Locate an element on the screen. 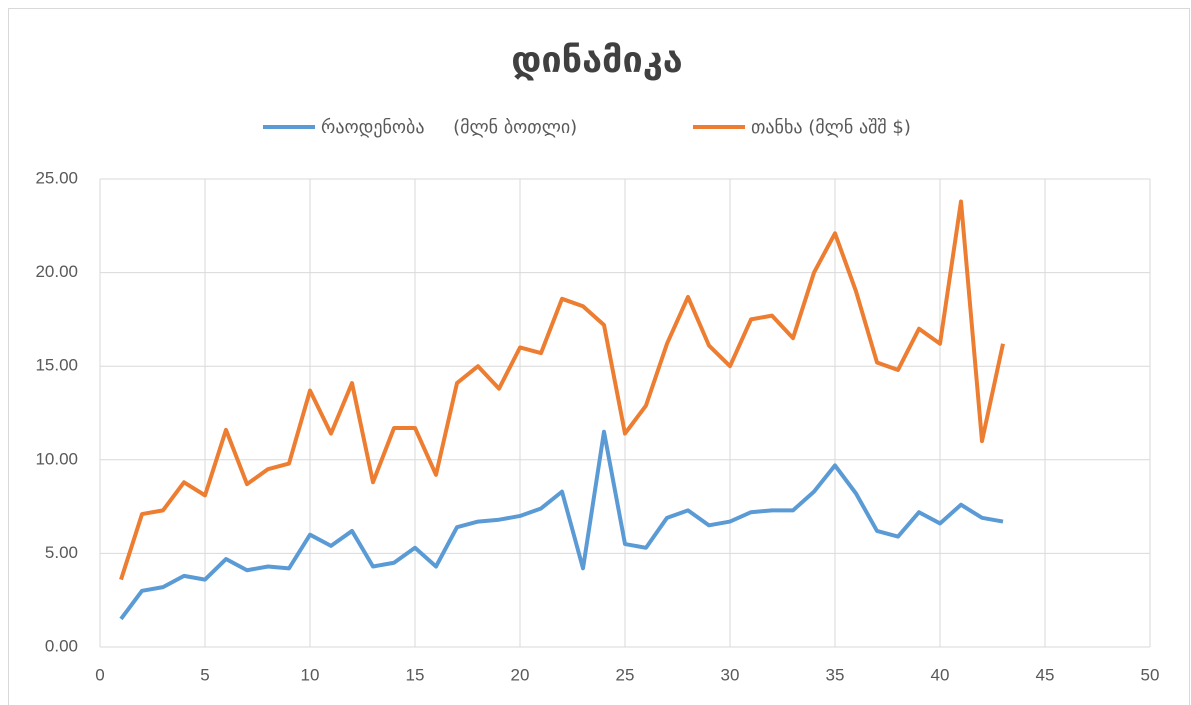  x-tick-label: 35 is located at coordinates (835, 674).